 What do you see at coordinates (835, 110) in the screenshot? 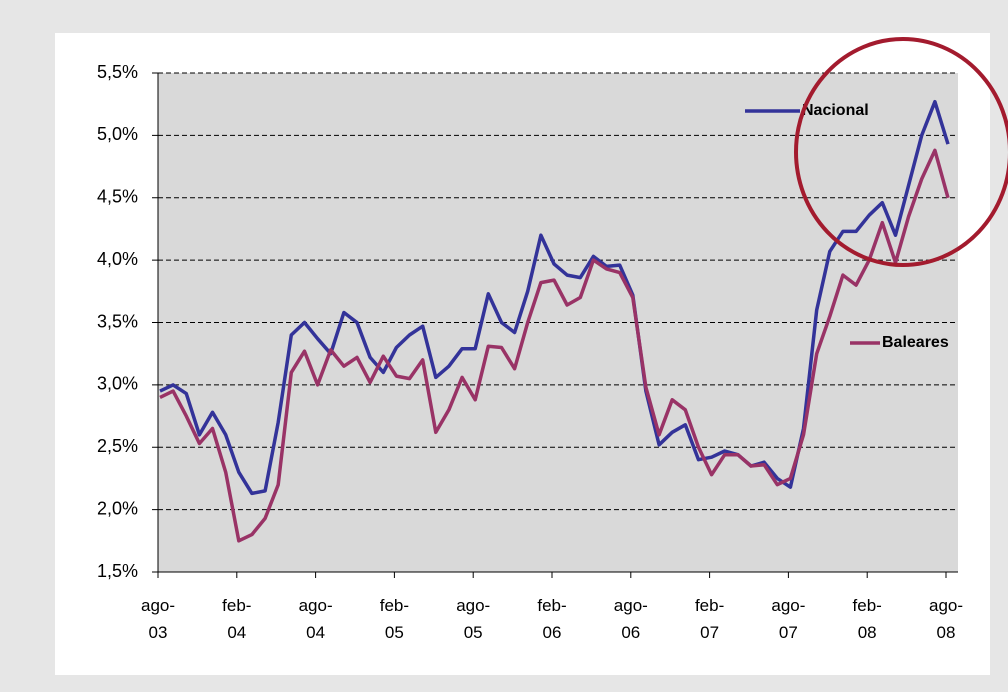
I see `legend-label: Nacional` at bounding box center [835, 110].